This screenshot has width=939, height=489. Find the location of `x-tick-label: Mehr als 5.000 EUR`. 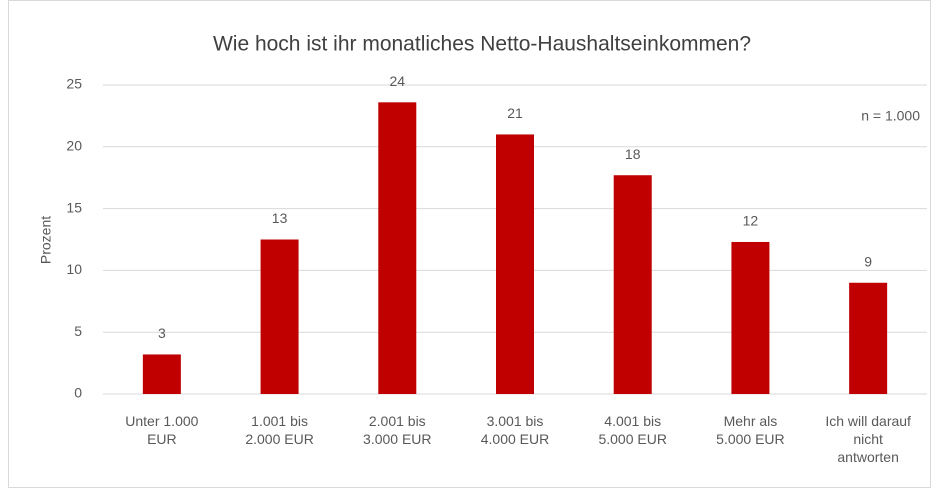

x-tick-label: Mehr als 5.000 EUR is located at coordinates (750, 430).